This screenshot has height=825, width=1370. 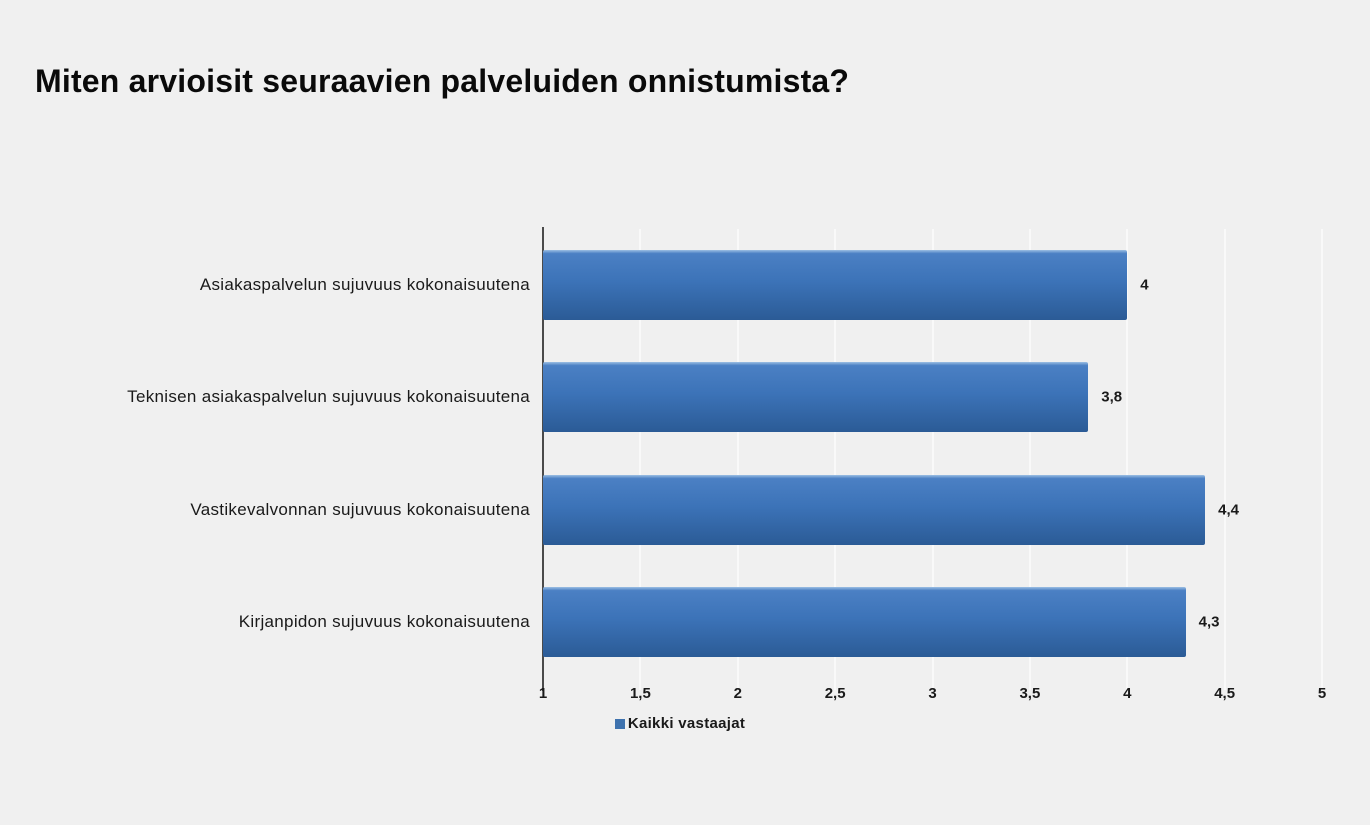 I want to click on x-tick-label: 3, so click(x=932, y=693).